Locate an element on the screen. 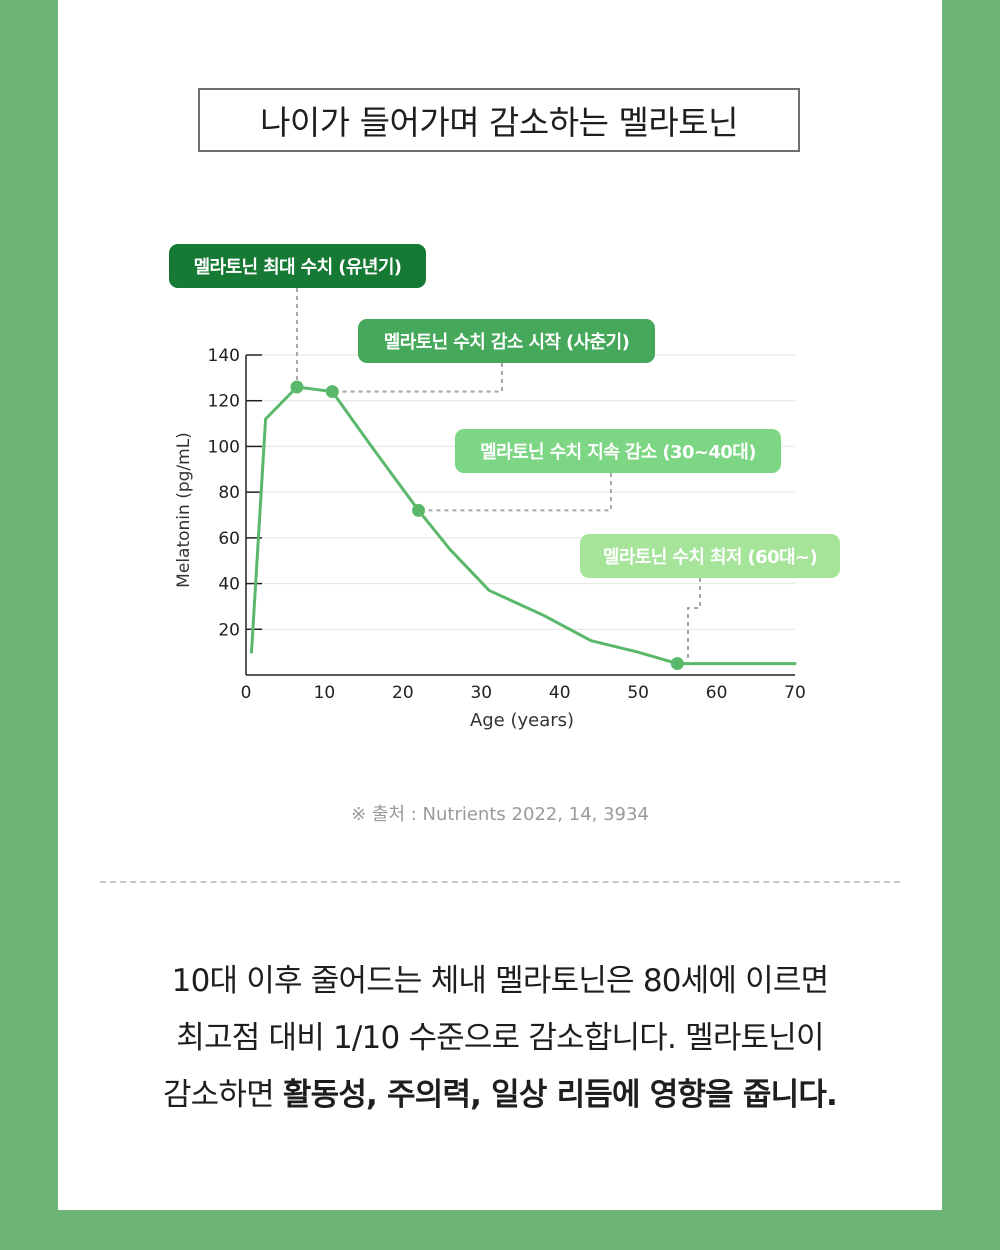 Image resolution: width=1000 pixels, height=1250 pixels. x-tick-label: 0 is located at coordinates (246, 693).